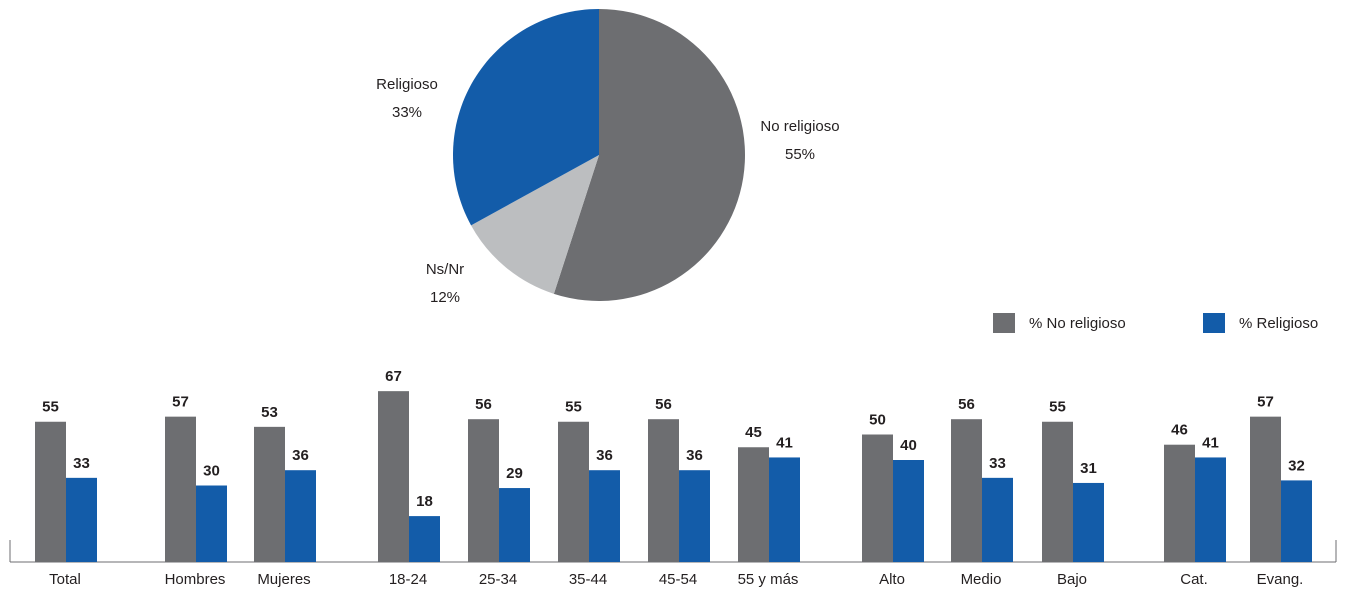  What do you see at coordinates (1296, 465) in the screenshot?
I see `value-label: 32` at bounding box center [1296, 465].